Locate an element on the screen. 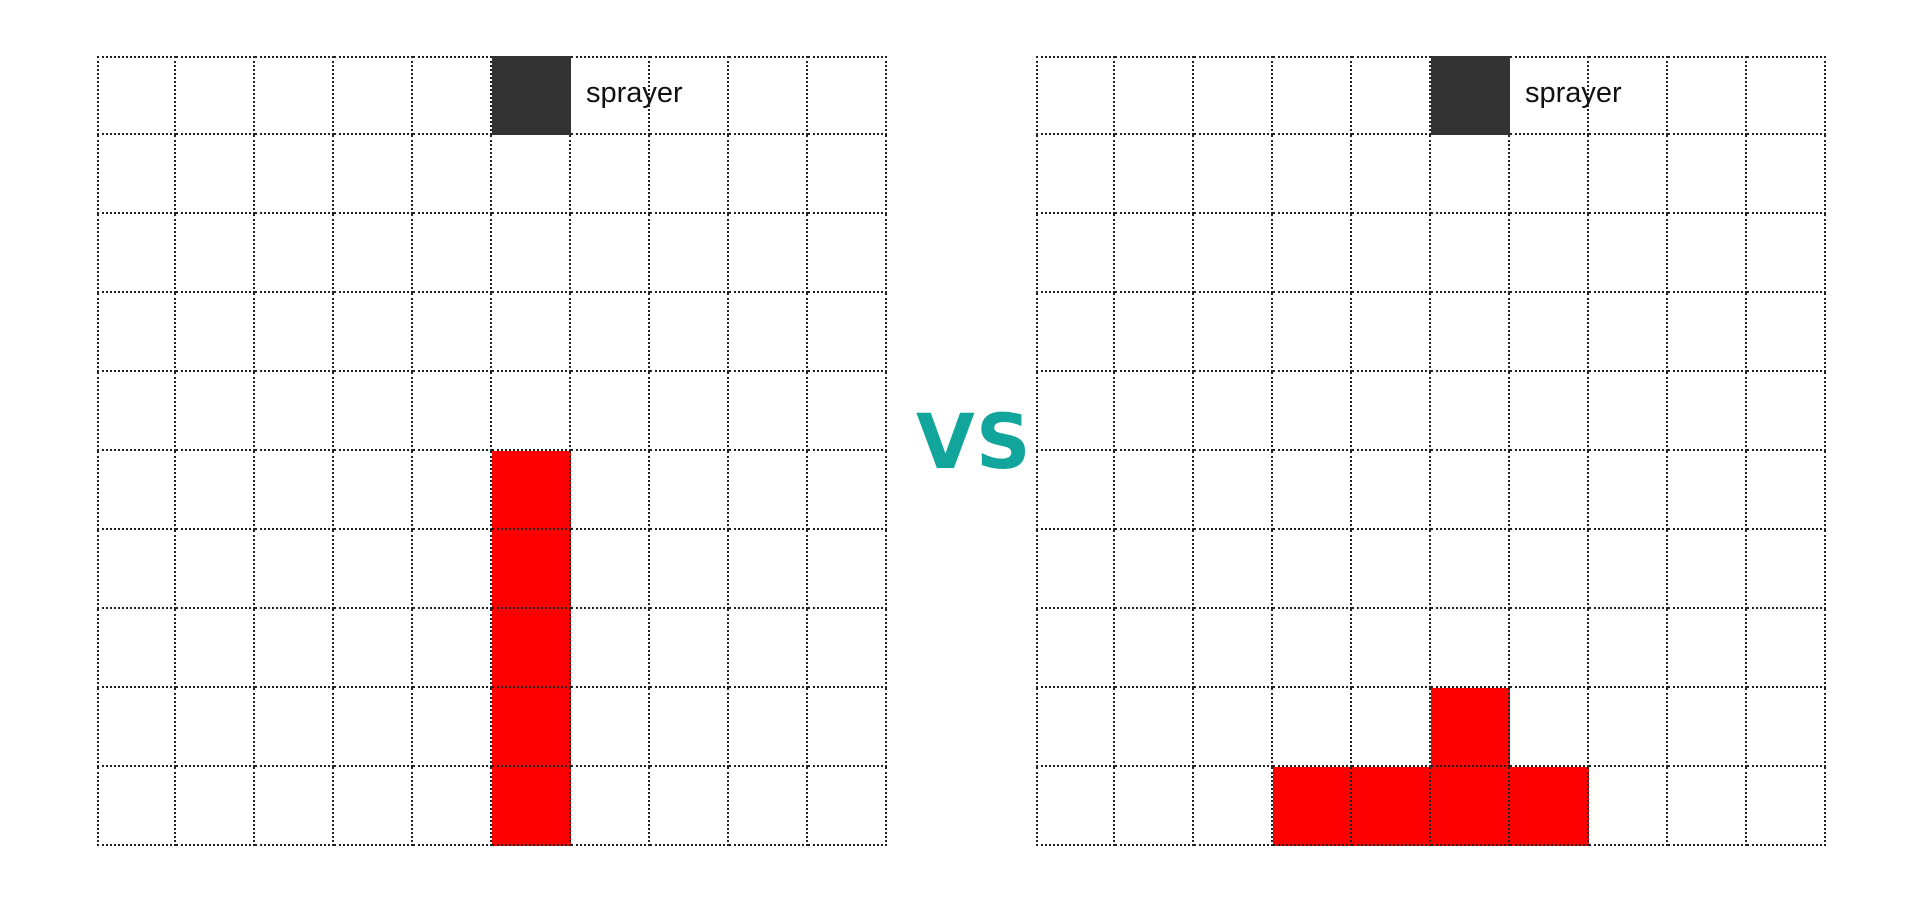 This screenshot has height=901, width=1921. sprayer-cell is located at coordinates (531, 95).